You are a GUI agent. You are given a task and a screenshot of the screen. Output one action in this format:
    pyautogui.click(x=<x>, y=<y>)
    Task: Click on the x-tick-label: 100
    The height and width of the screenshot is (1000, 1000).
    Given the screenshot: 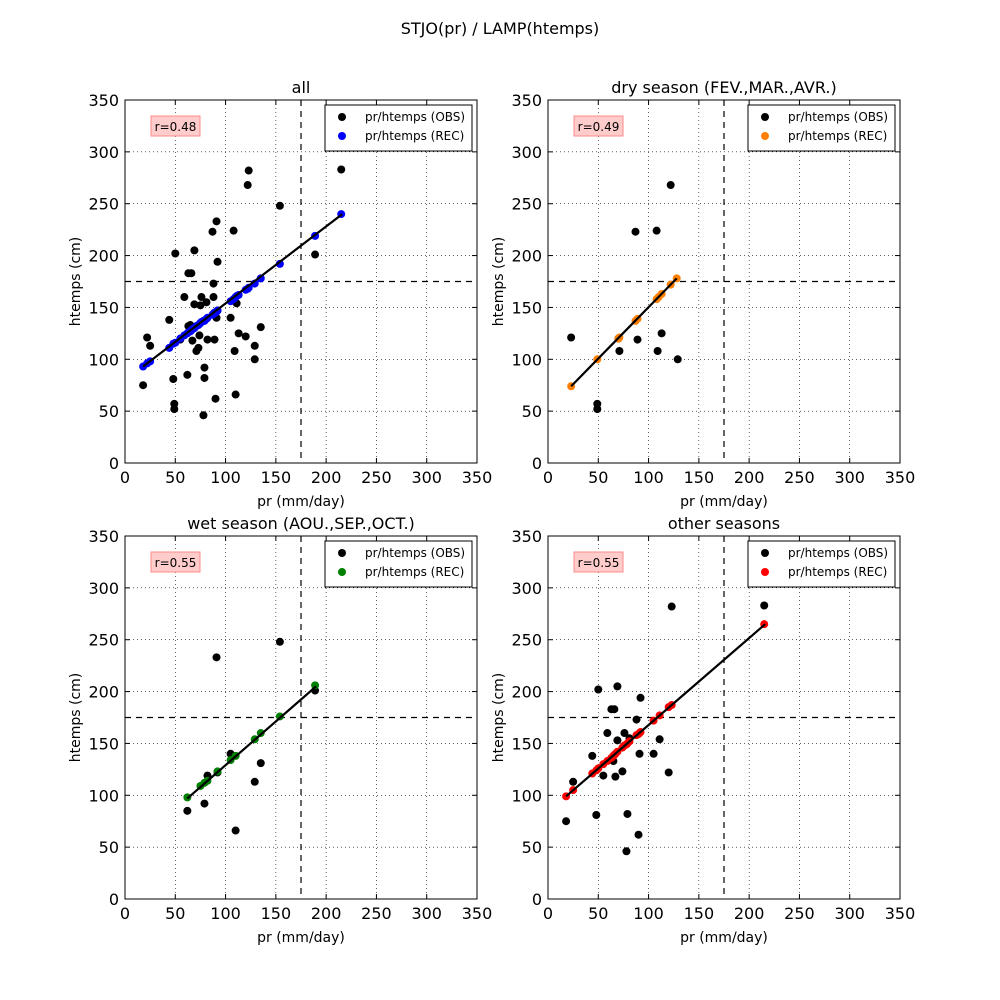 What is the action you would take?
    pyautogui.click(x=648, y=913)
    